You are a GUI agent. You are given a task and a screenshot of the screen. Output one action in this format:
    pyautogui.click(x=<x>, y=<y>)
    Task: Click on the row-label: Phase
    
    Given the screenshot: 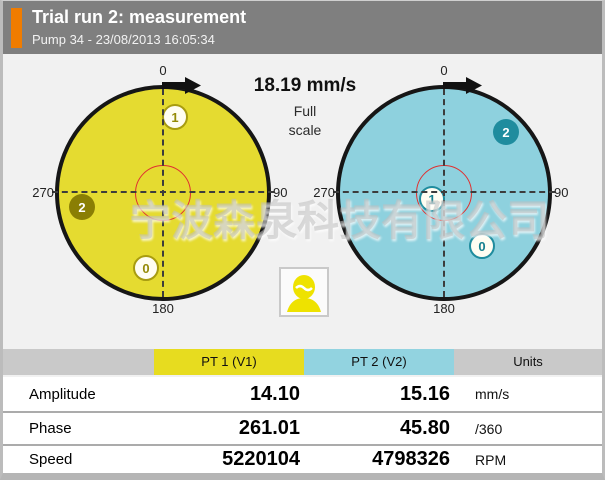 What is the action you would take?
    pyautogui.click(x=50, y=428)
    